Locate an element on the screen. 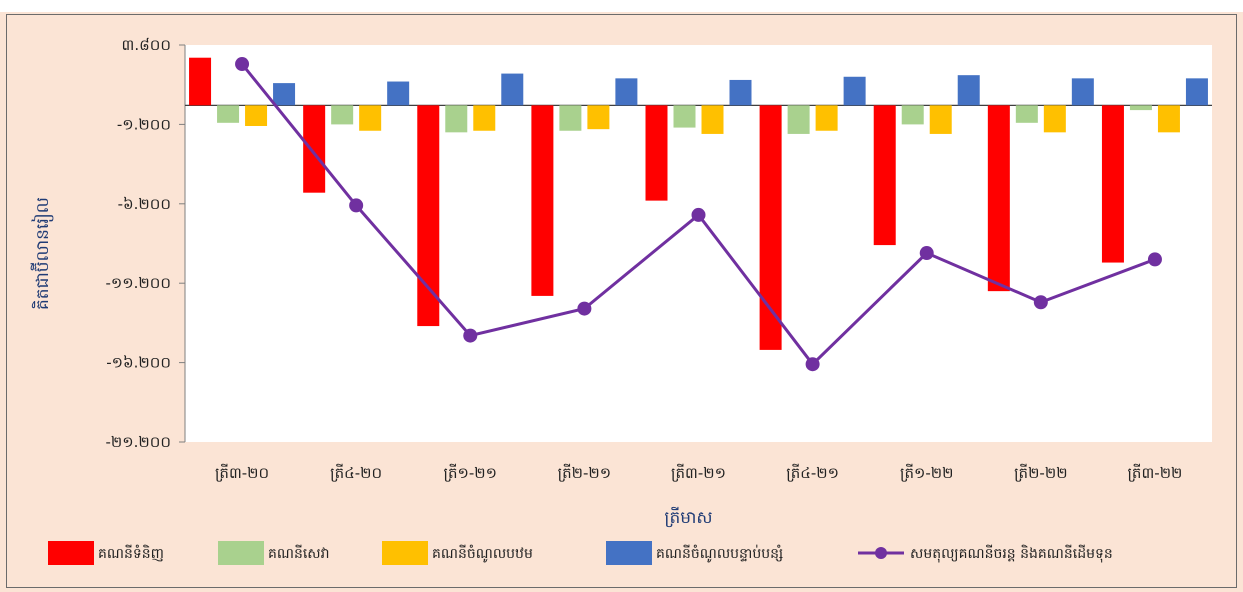 The height and width of the screenshot is (592, 1243). legend-marker is located at coordinates (881, 553).